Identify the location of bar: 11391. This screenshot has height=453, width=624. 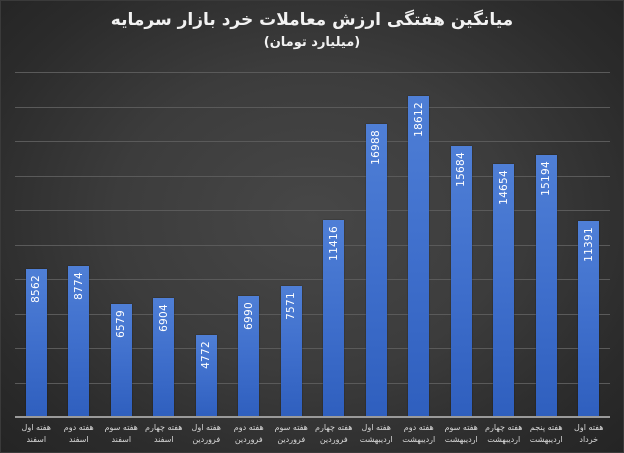
(589, 318).